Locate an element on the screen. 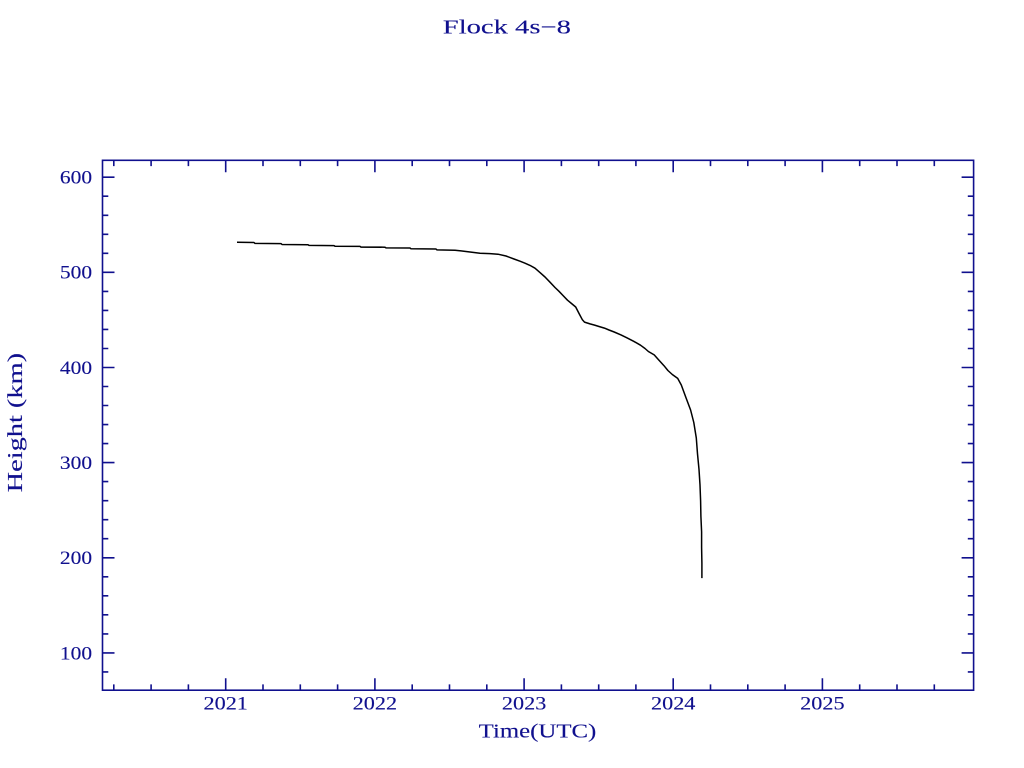 The height and width of the screenshot is (768, 1024). svg-text: 2024 is located at coordinates (673, 704).